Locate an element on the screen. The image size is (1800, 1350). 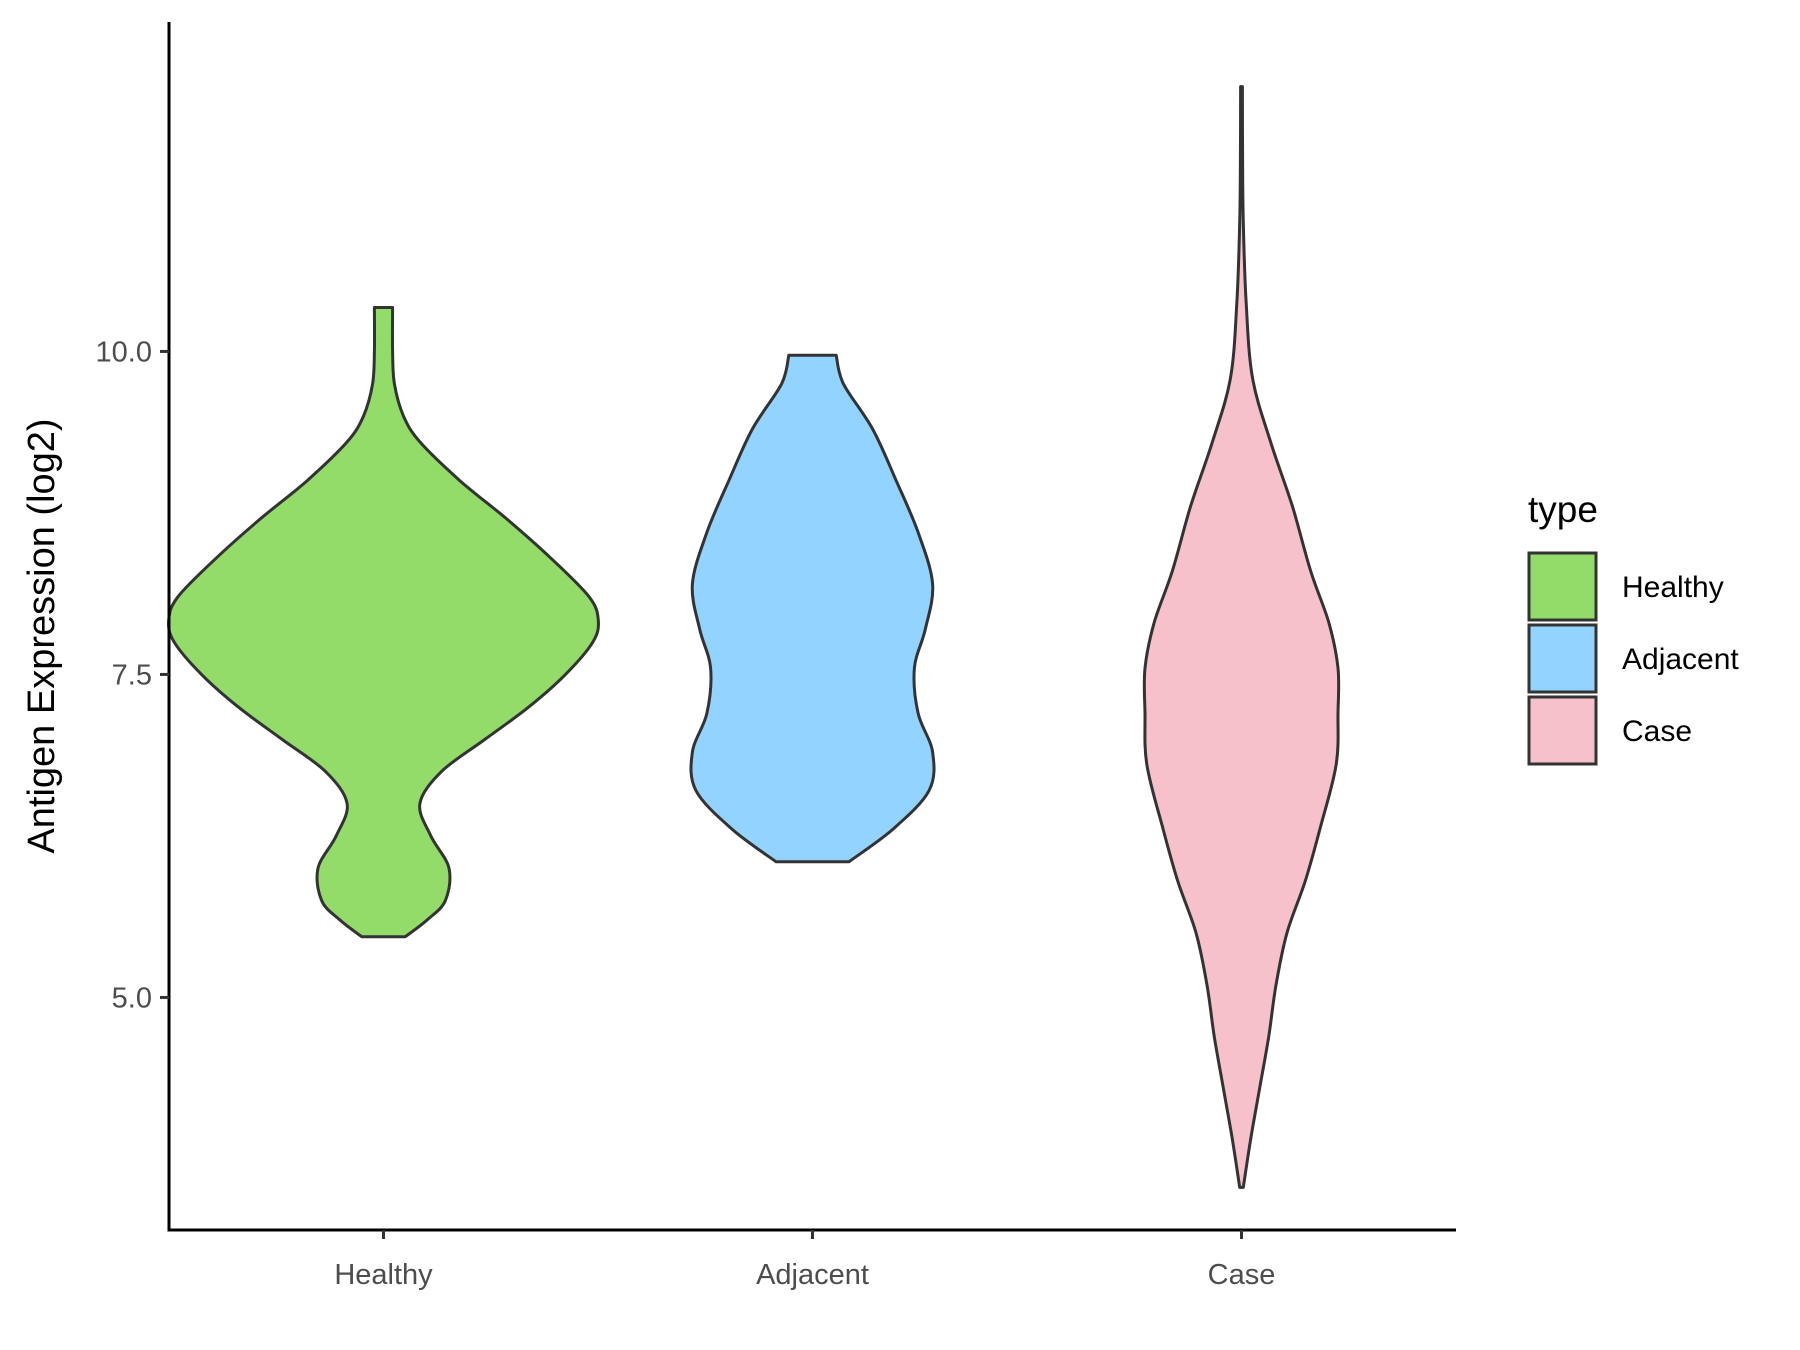
x-ticks: Healthy Adjacent Case is located at coordinates (804, 1260).